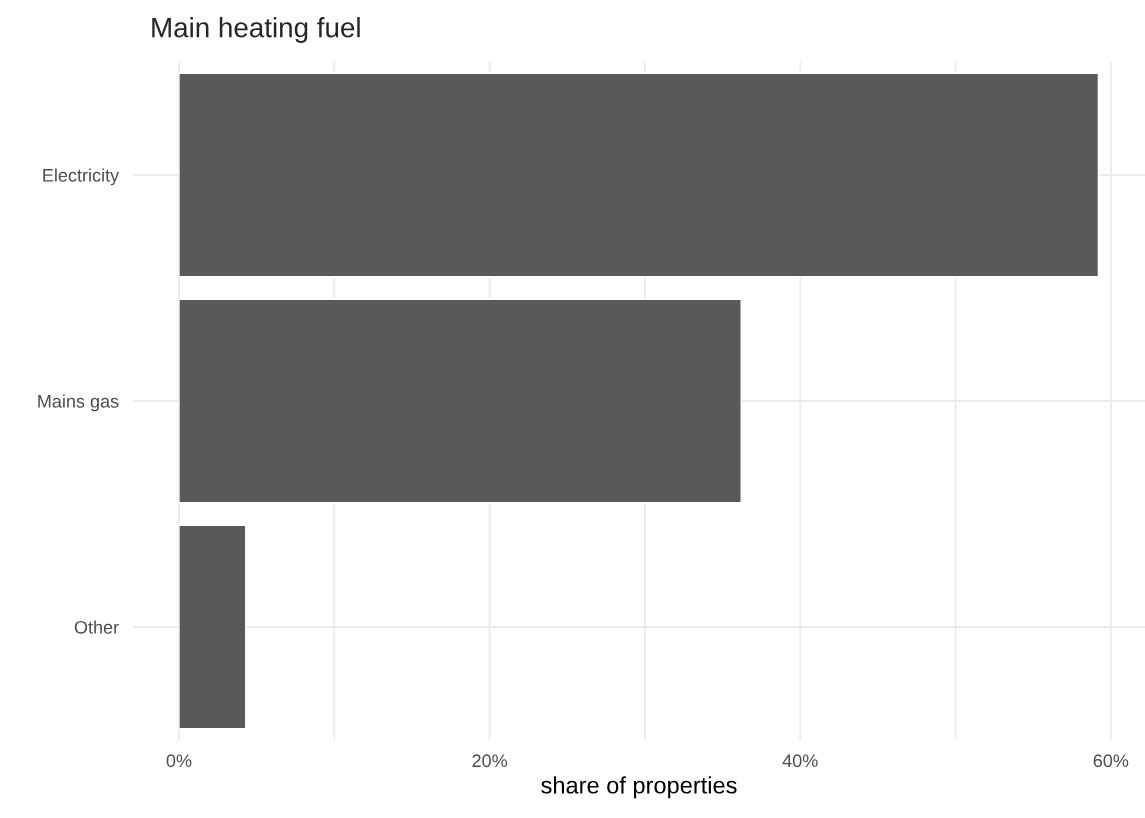  Describe the element at coordinates (490, 761) in the screenshot. I see `x-tick-label: 20%` at that location.